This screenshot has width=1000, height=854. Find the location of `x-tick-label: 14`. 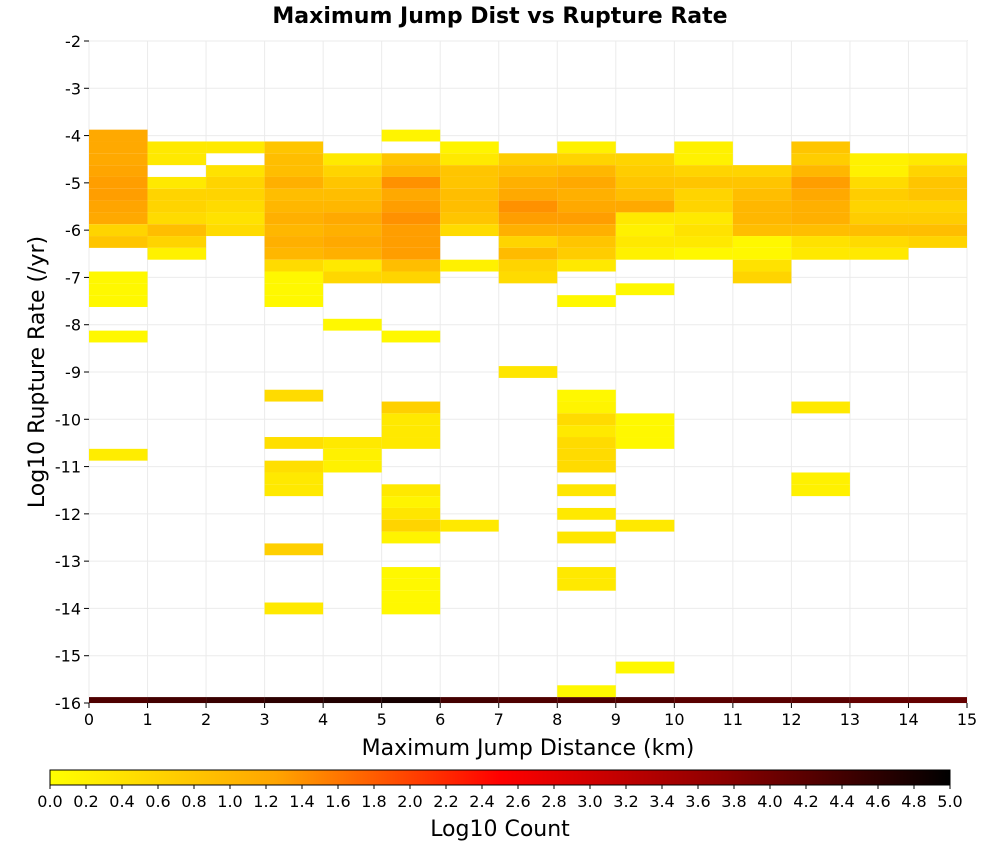

x-tick-label: 14 is located at coordinates (908, 719).